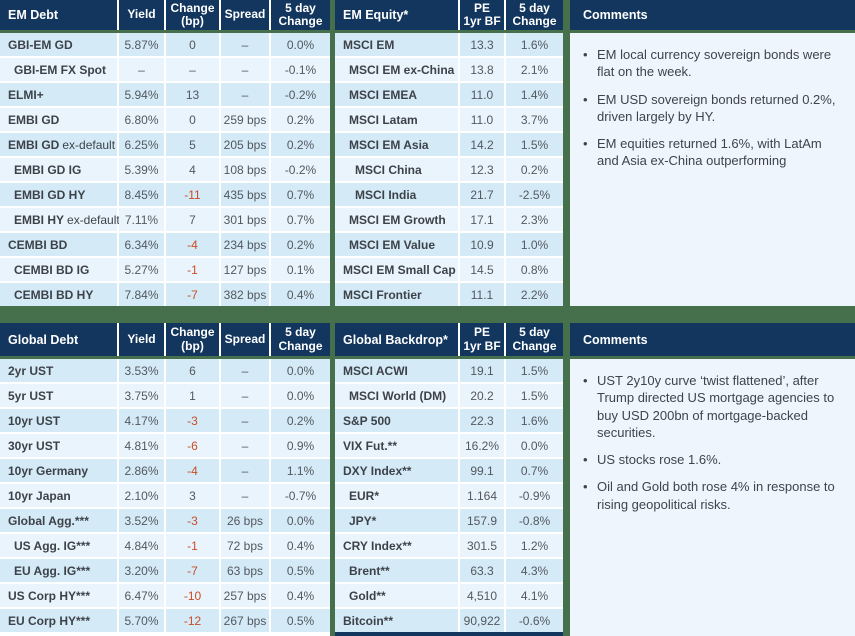 The image size is (855, 636). I want to click on row-label: MSCI China, so click(396, 169).